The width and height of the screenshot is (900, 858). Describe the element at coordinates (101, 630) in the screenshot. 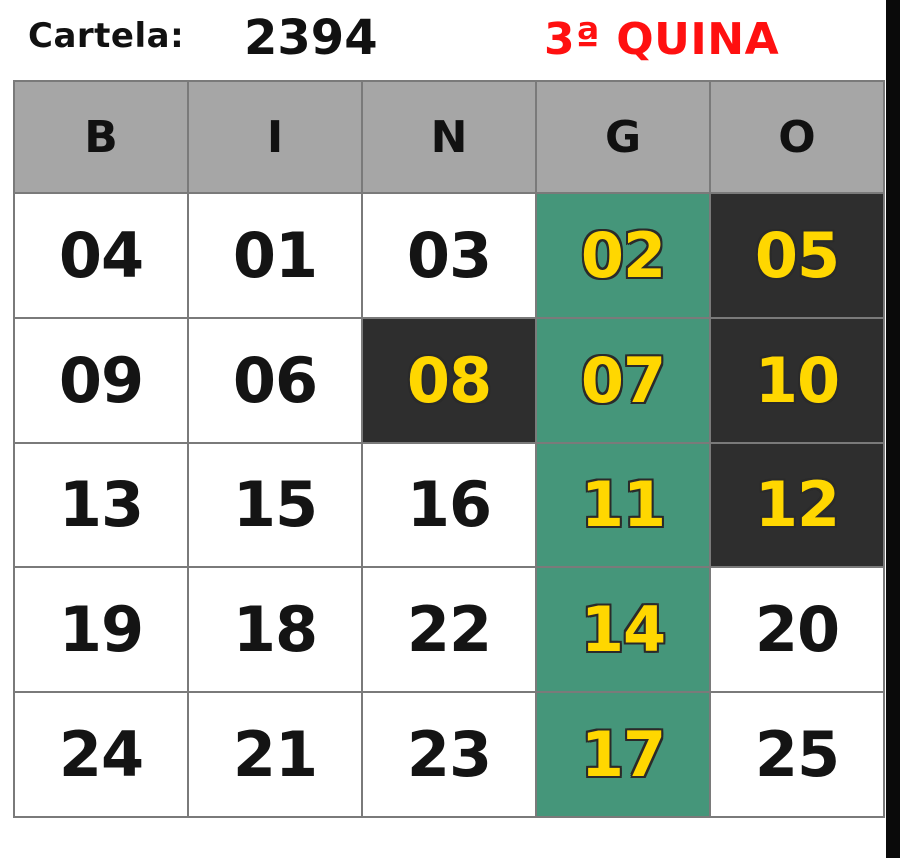

I see `board-cell-r4-b: 19` at that location.